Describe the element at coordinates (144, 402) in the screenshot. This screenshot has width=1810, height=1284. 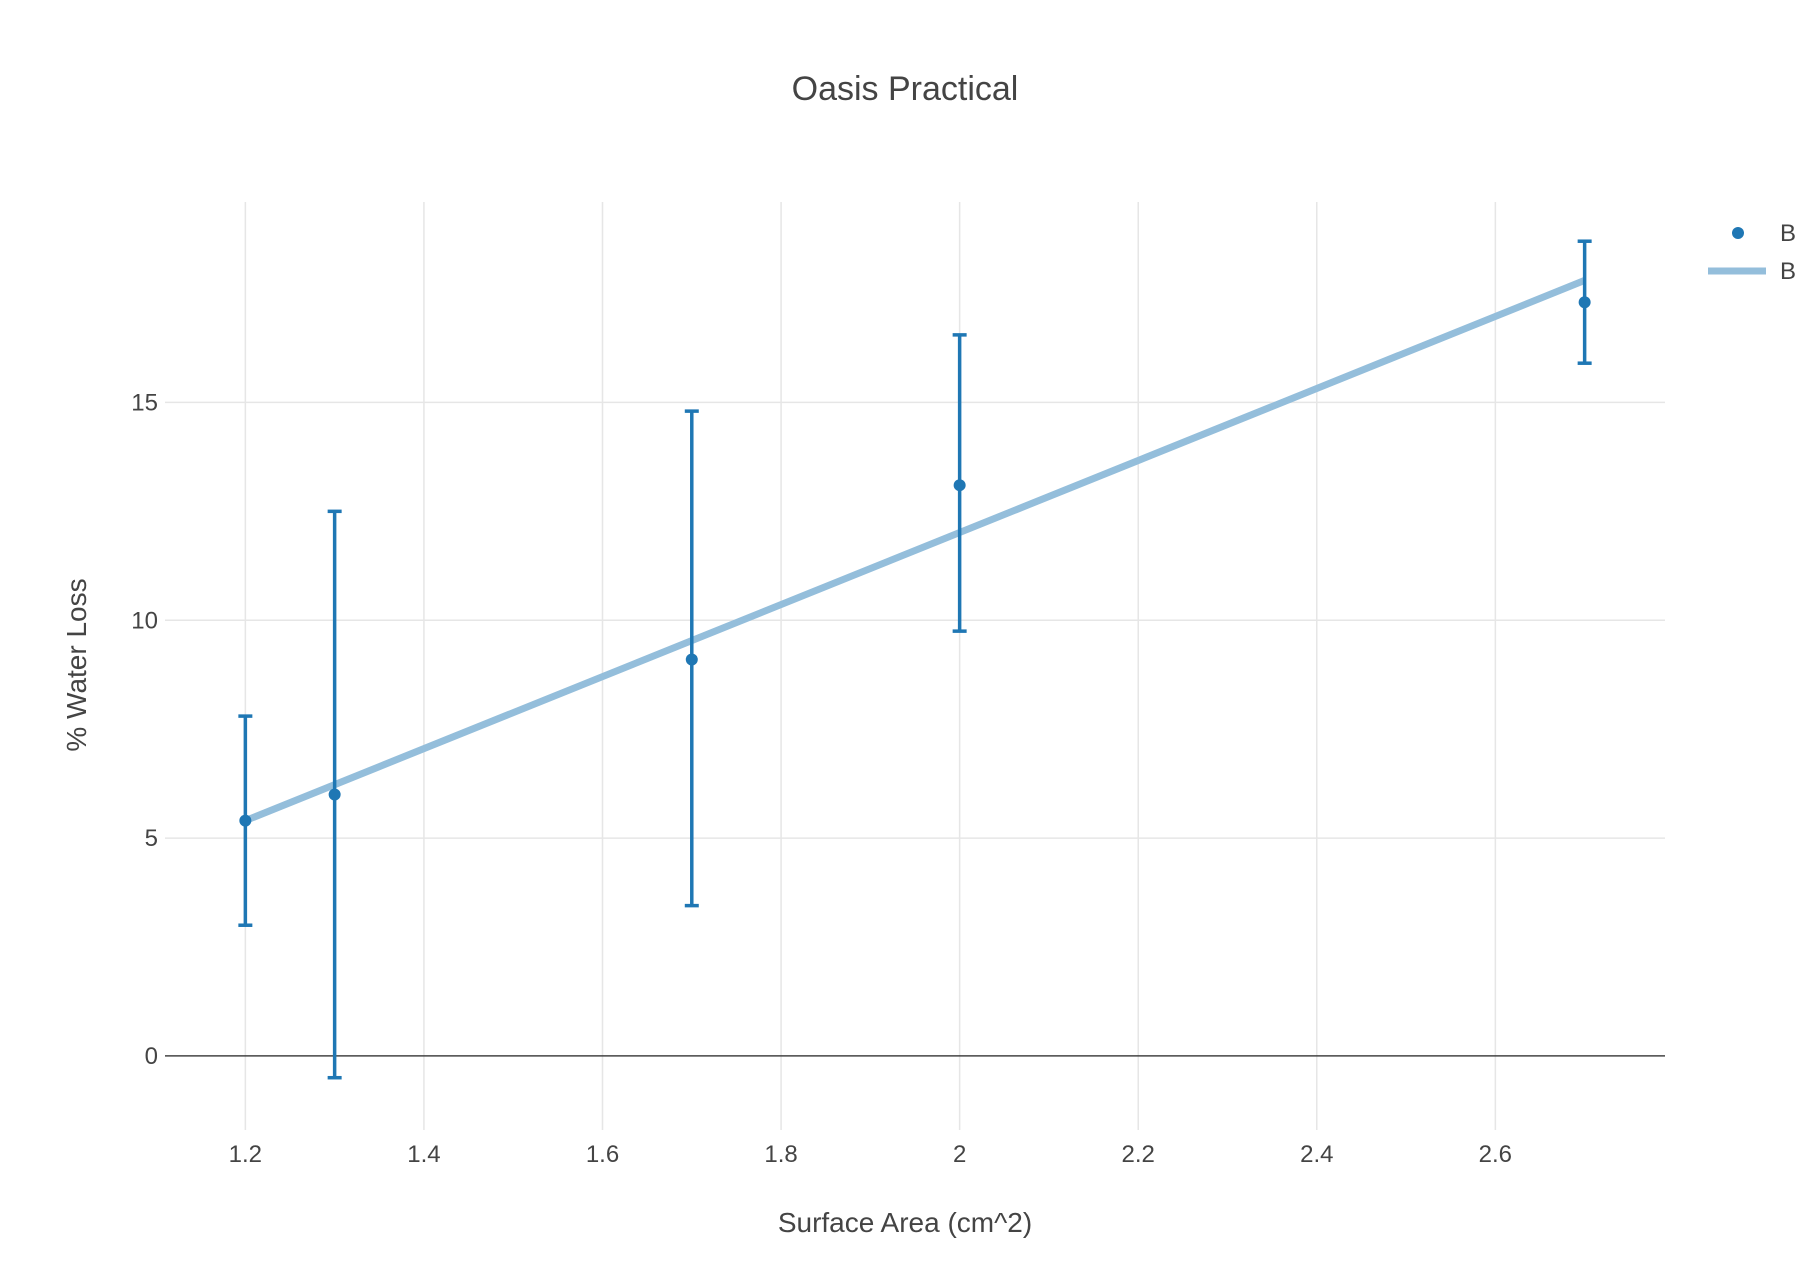
I see `y-tick-label: 15` at that location.